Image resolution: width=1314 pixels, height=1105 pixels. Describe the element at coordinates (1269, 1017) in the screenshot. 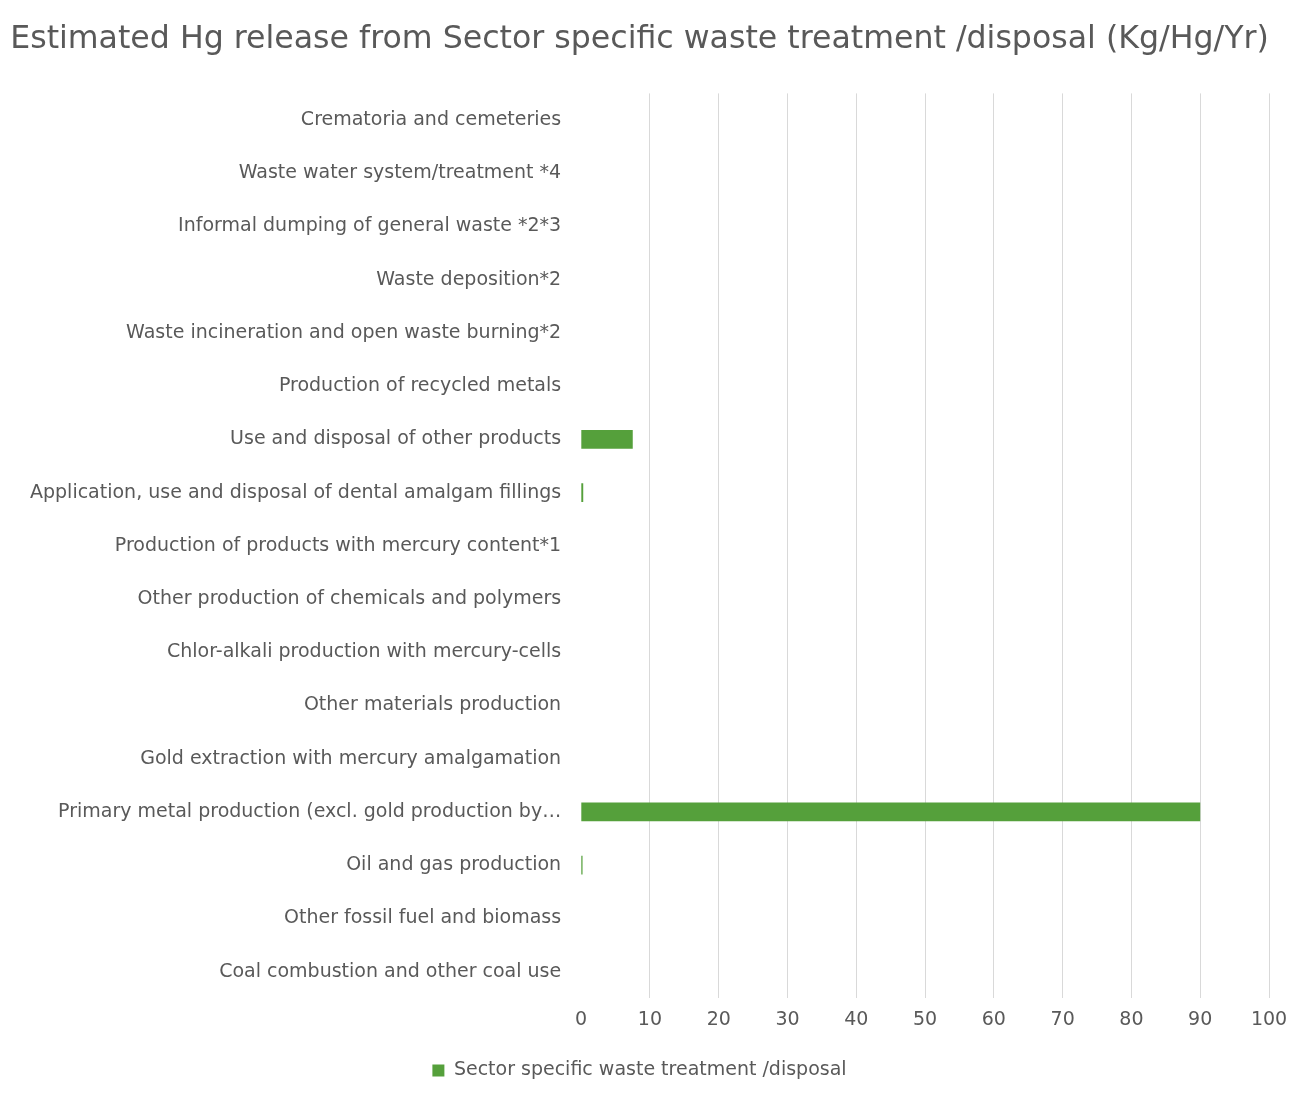

I see `x-tick-label: 100` at that location.